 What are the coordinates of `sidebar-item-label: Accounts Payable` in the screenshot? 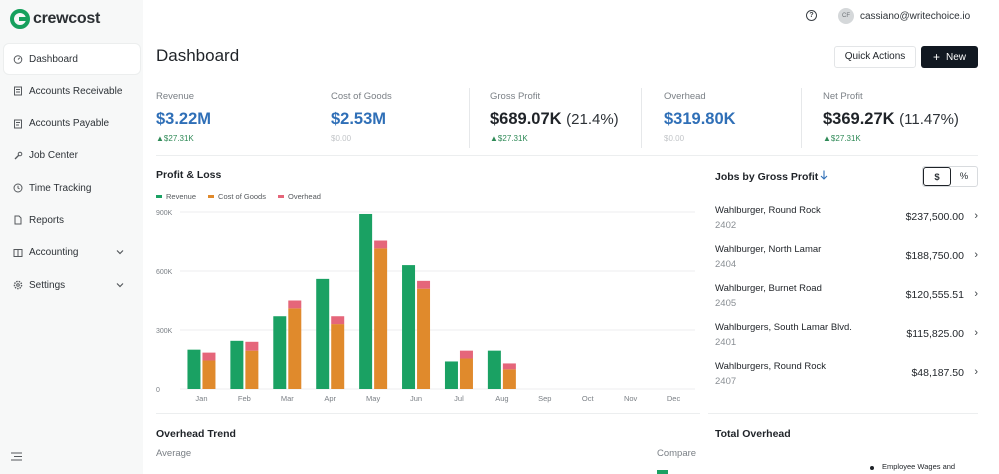 It's located at (69, 124).